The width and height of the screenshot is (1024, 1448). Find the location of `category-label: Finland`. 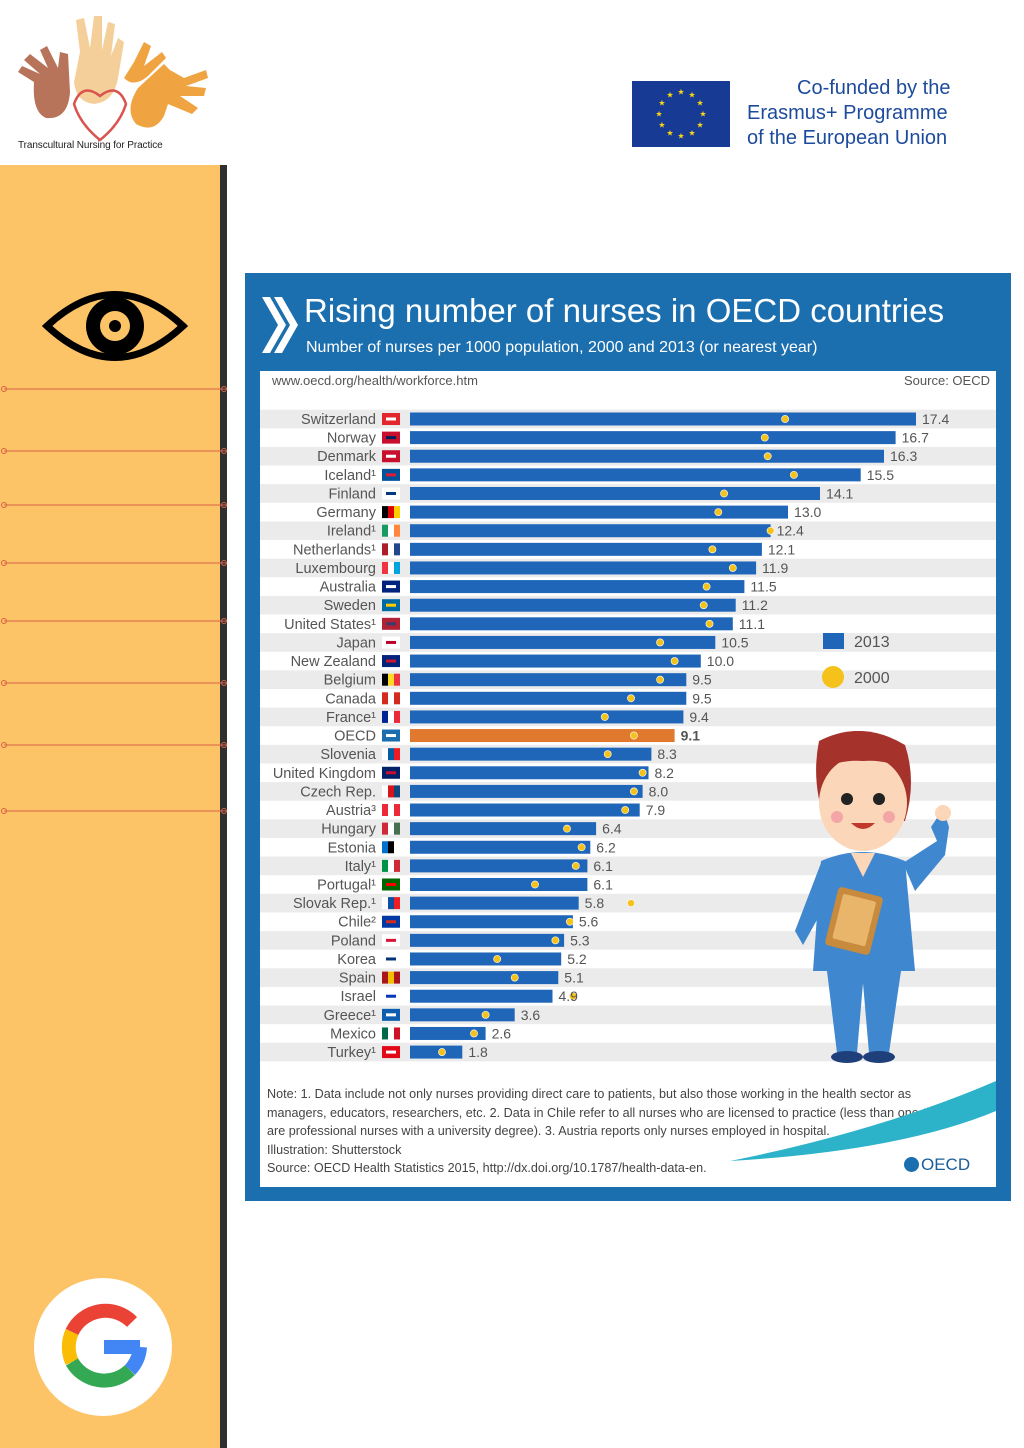

category-label: Finland is located at coordinates (352, 494).